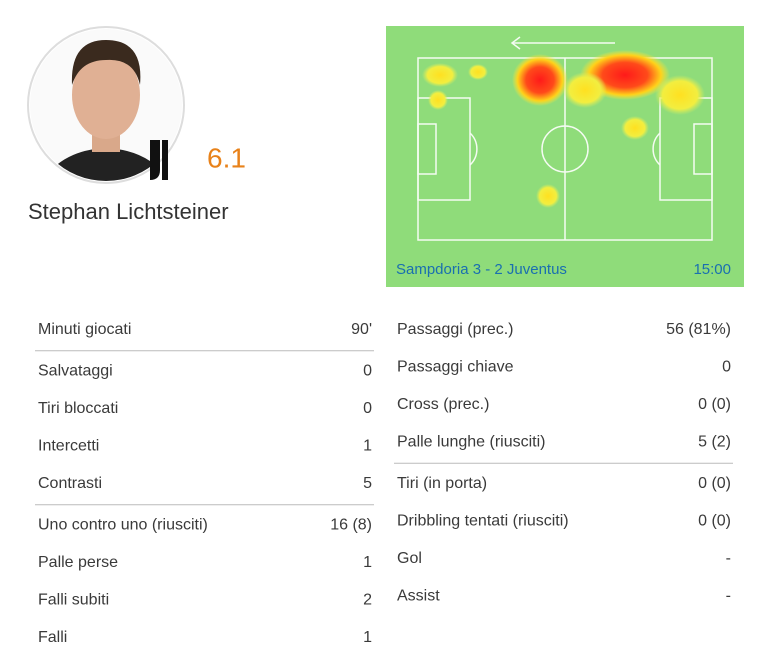 This screenshot has height=657, width=767. I want to click on stat-label: Palle perse, so click(78, 562).